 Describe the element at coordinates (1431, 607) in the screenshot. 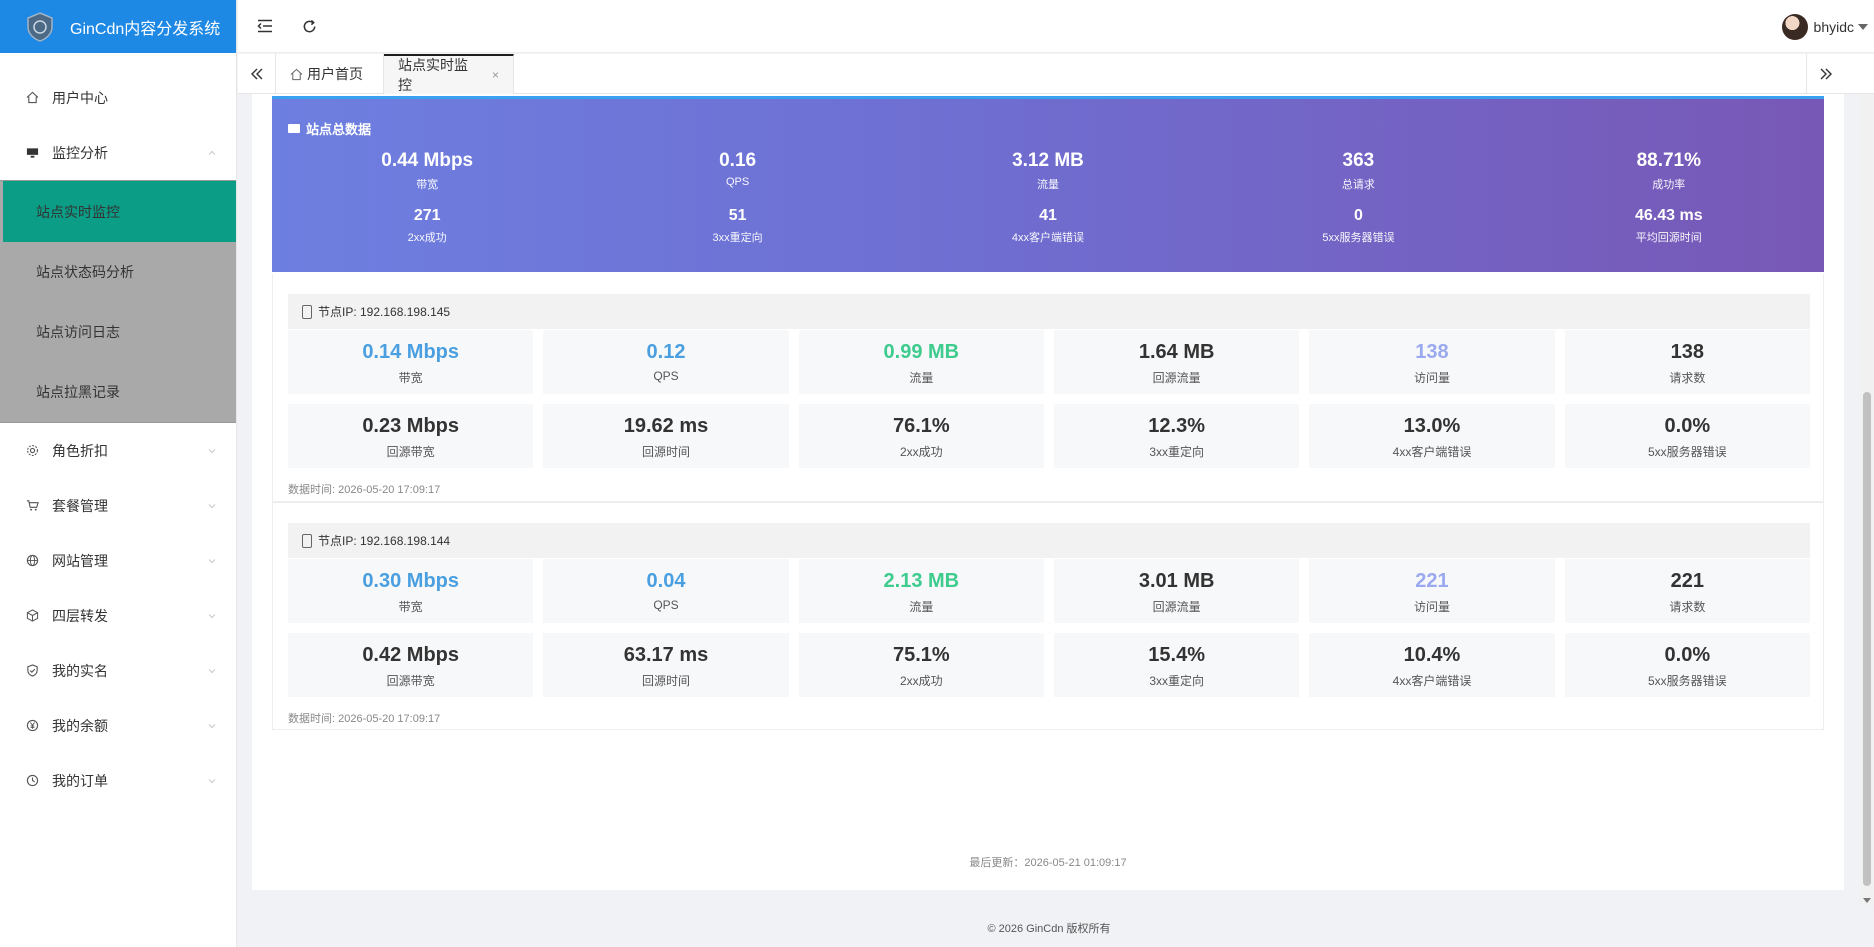

I see `stat-label: 访问量` at that location.